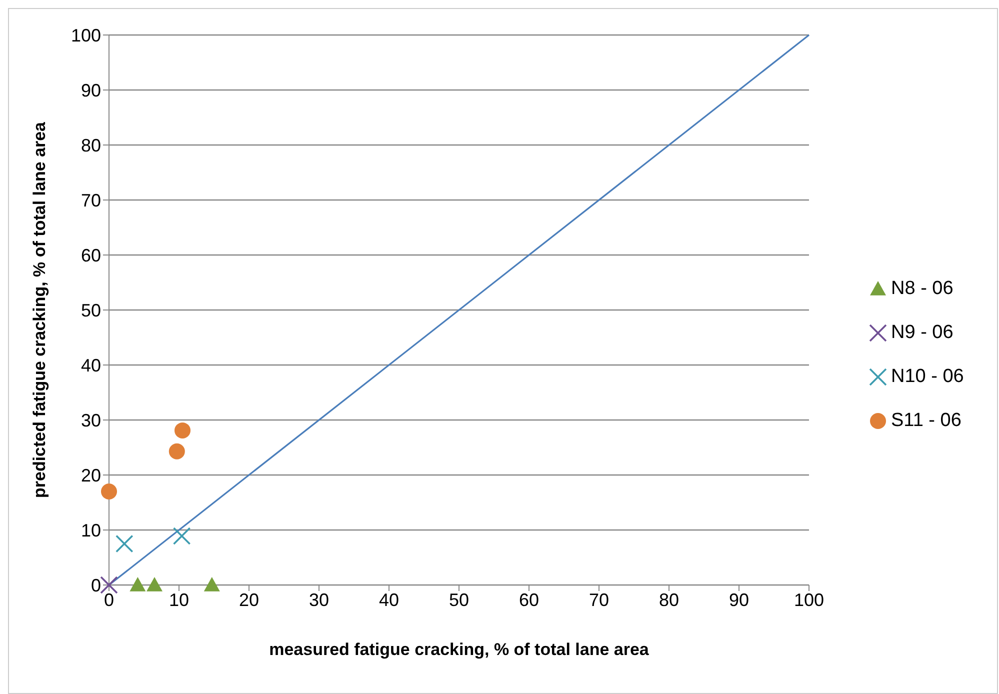  Describe the element at coordinates (922, 333) in the screenshot. I see `legend-label: N9 - 06` at that location.